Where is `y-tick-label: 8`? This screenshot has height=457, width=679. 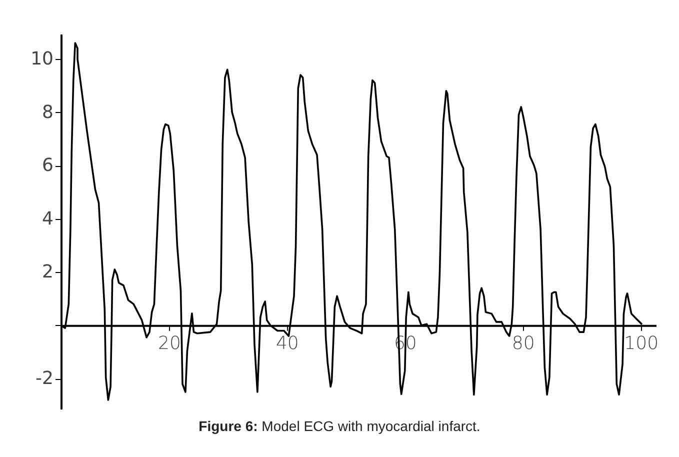 y-tick-label: 8 is located at coordinates (48, 112).